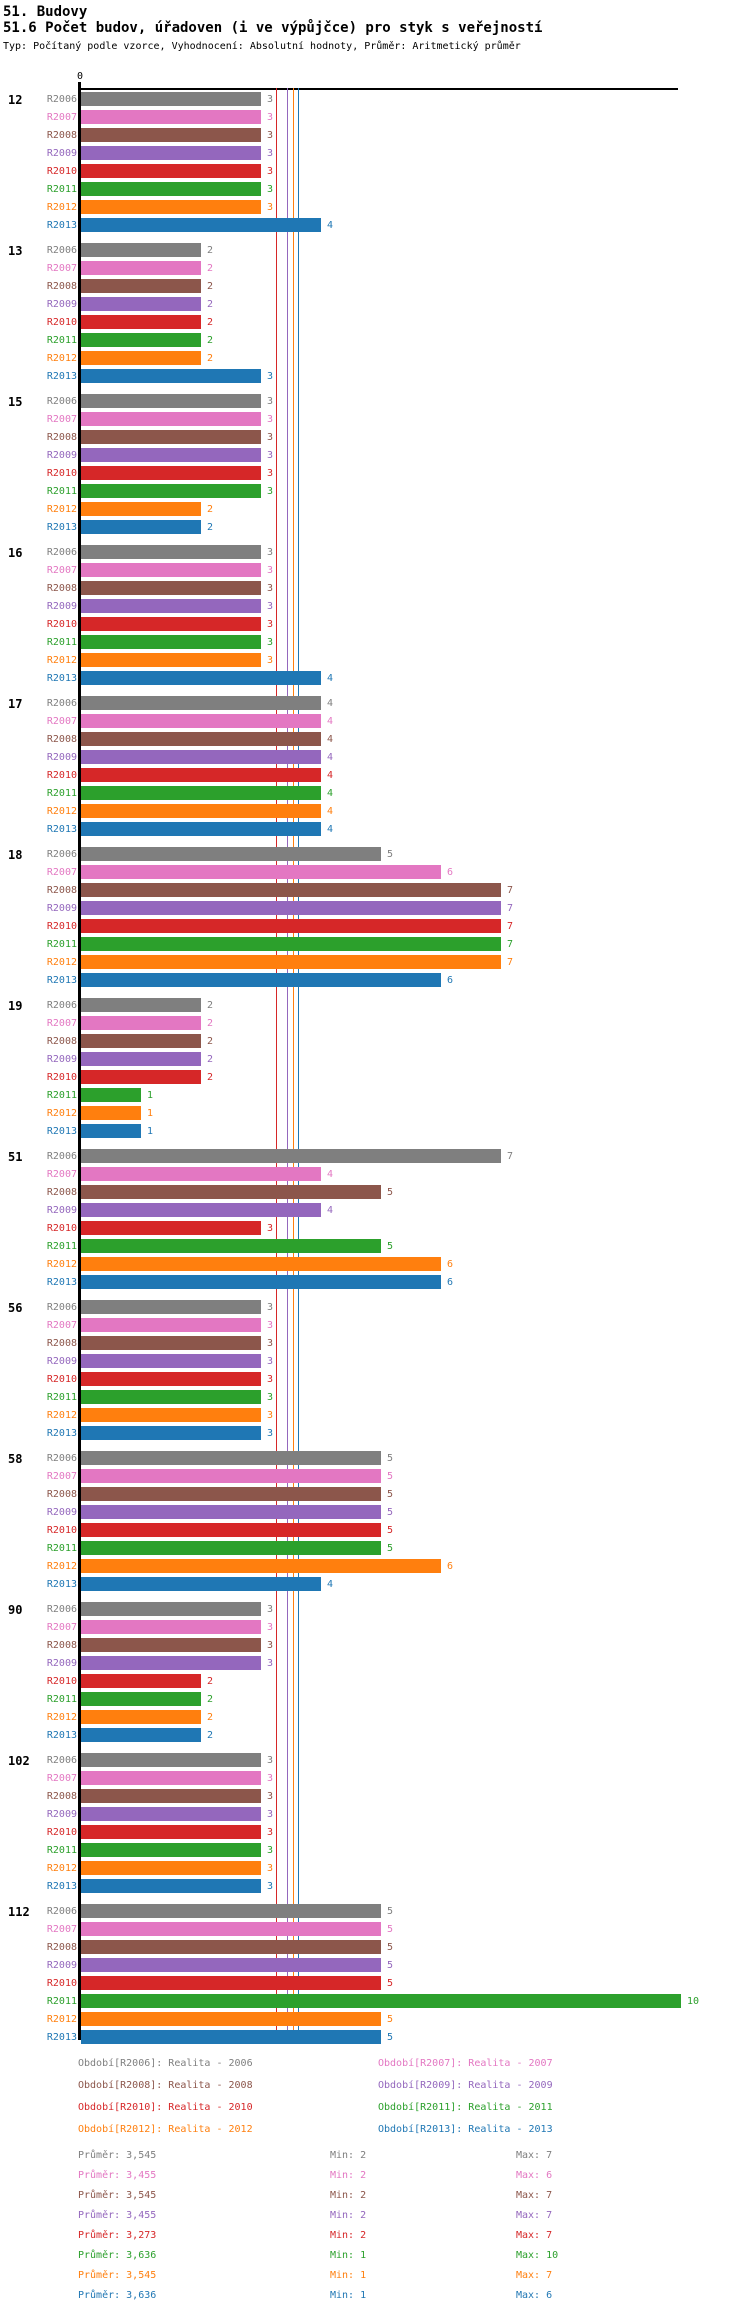 The width and height of the screenshot is (750, 2312). I want to click on bar-row: R2012 2, so click(375, 511).